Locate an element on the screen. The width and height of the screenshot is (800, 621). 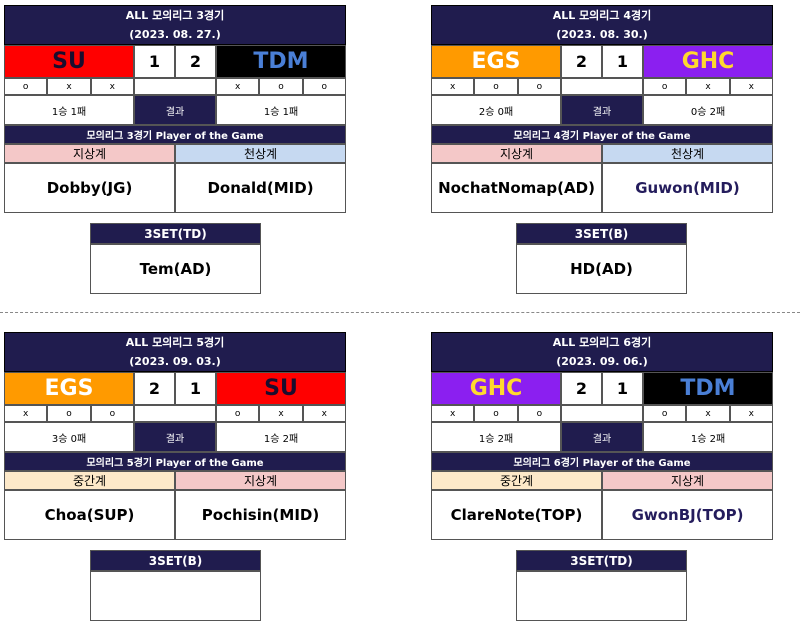
right-score: 2 is located at coordinates (195, 61).